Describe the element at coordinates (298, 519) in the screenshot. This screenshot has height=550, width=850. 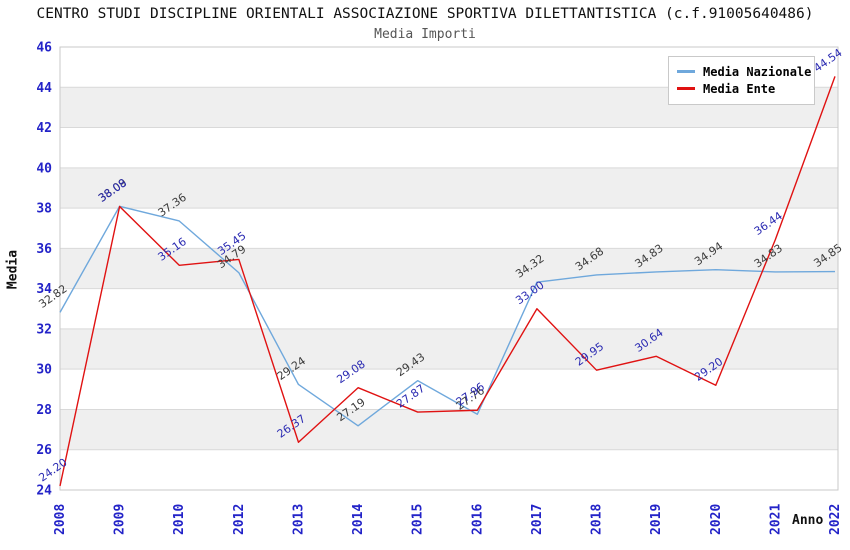
I see `x-tick-label: 2013` at that location.